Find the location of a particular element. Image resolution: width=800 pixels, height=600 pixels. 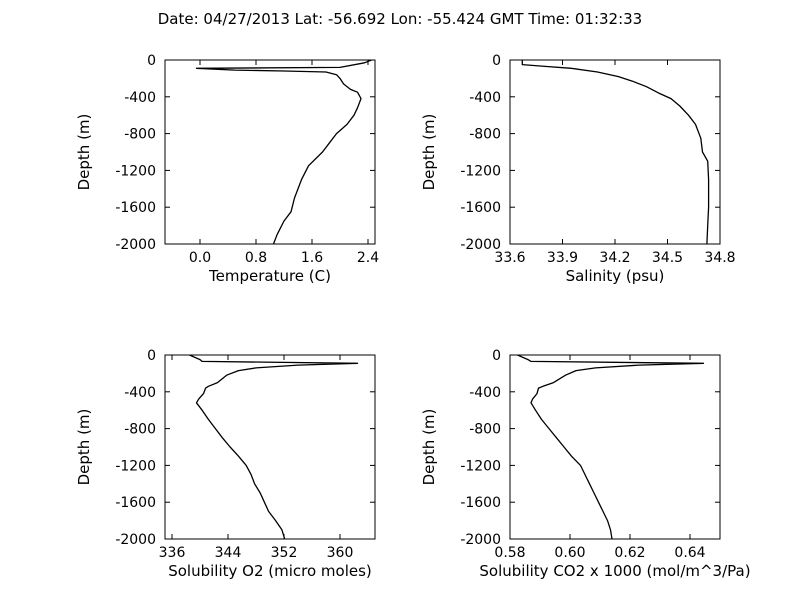

salinity-profile-line is located at coordinates (615, 152).